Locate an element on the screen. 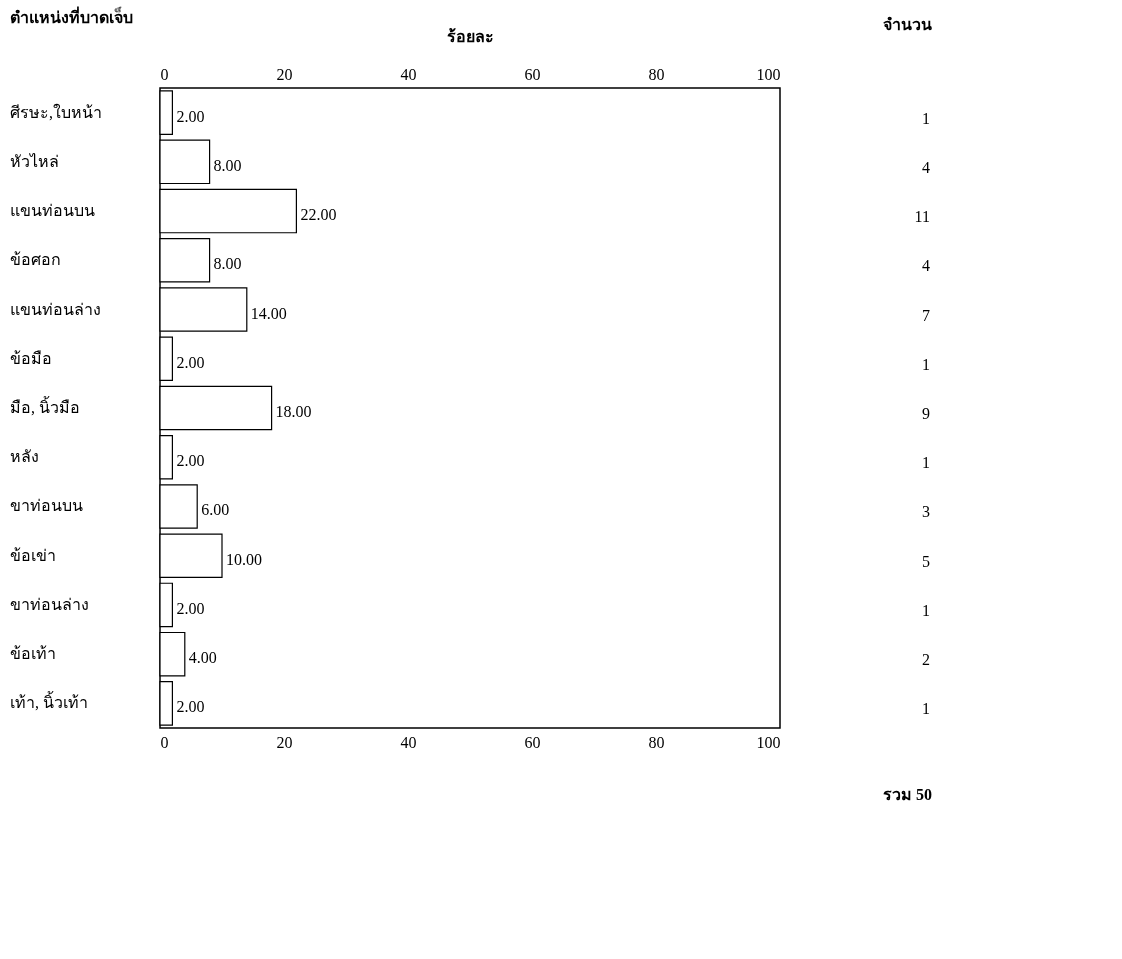 Image resolution: width=1122 pixels, height=959 pixels. data-label: 18.00 is located at coordinates (293, 411).